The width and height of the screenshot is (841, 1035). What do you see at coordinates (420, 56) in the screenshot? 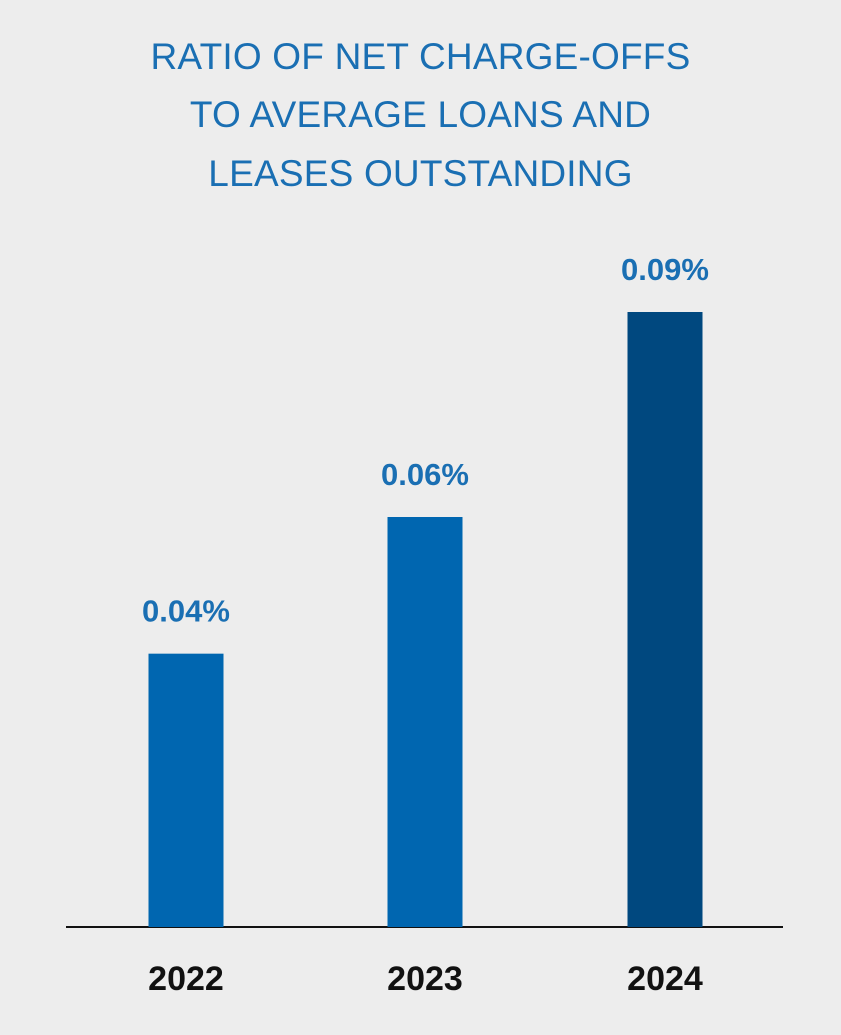
I see `chart-title-line-1: RATIO OF NET CHARGE-OFFS` at bounding box center [420, 56].